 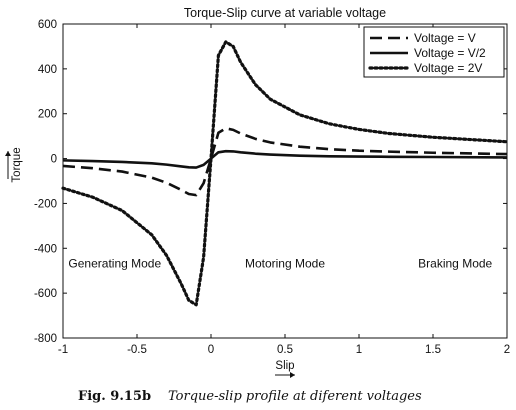 I want to click on x-axis-arrowhead-icon, so click(x=292, y=375).